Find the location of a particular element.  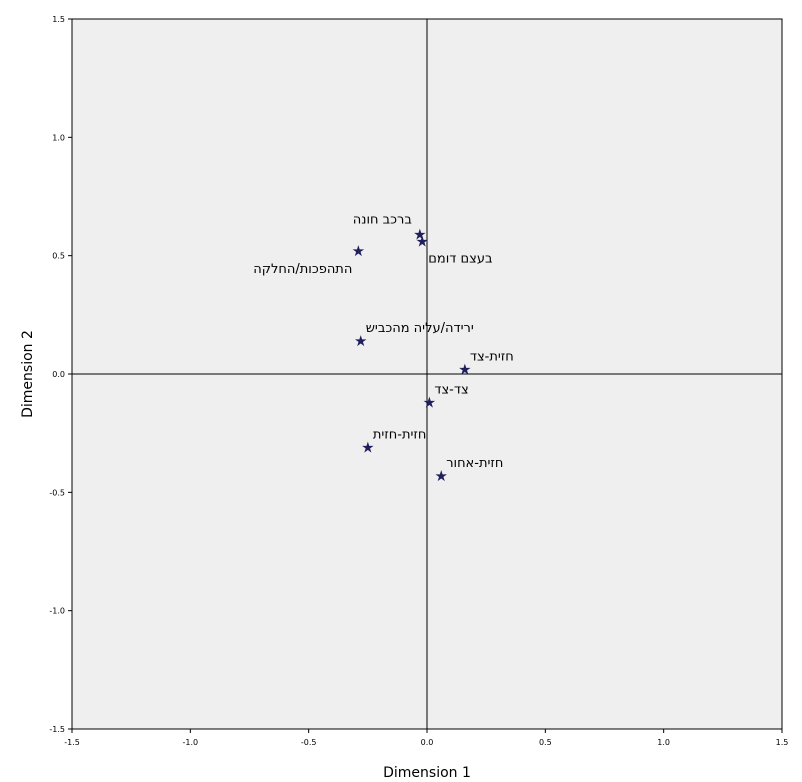

x-tick-label: 1.5 is located at coordinates (782, 742).